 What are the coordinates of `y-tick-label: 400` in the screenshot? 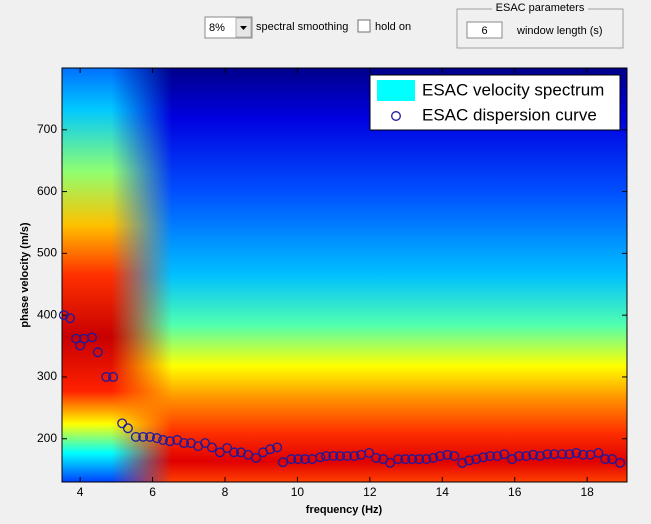 It's located at (47, 314).